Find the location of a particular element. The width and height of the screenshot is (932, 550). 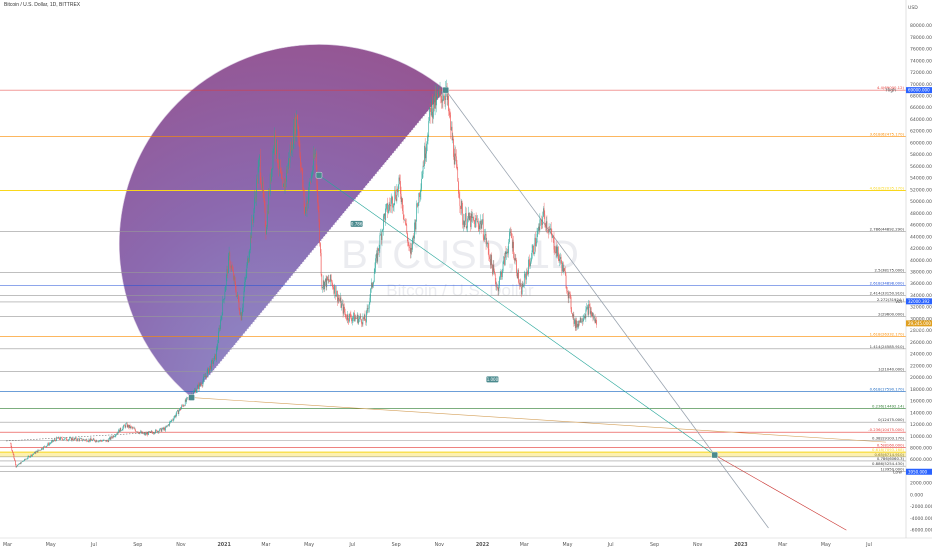

time-tick: May is located at coordinates (826, 545).